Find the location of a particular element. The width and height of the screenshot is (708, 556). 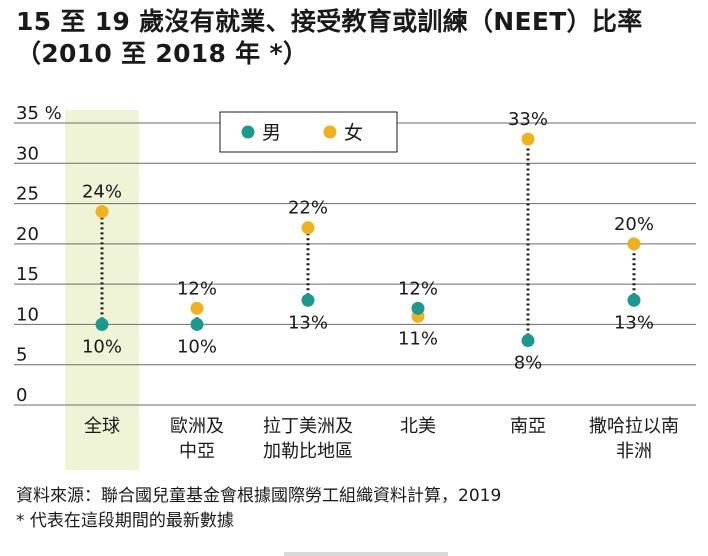

female-value-label: 33% is located at coordinates (528, 119).